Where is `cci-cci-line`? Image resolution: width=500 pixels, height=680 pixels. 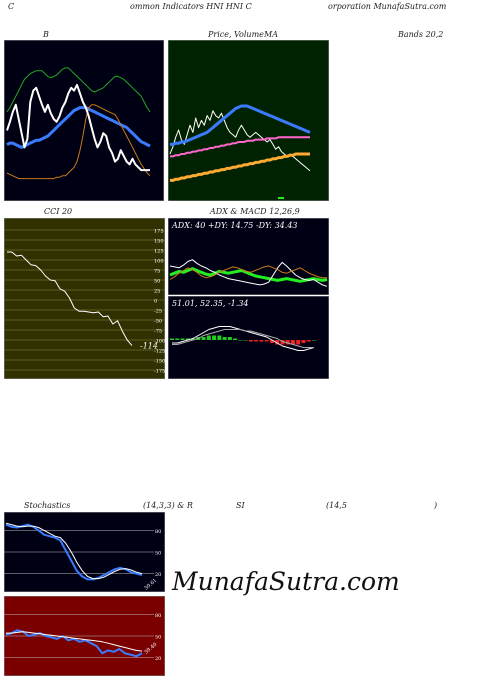 cci-cci-line is located at coordinates (70, 298).